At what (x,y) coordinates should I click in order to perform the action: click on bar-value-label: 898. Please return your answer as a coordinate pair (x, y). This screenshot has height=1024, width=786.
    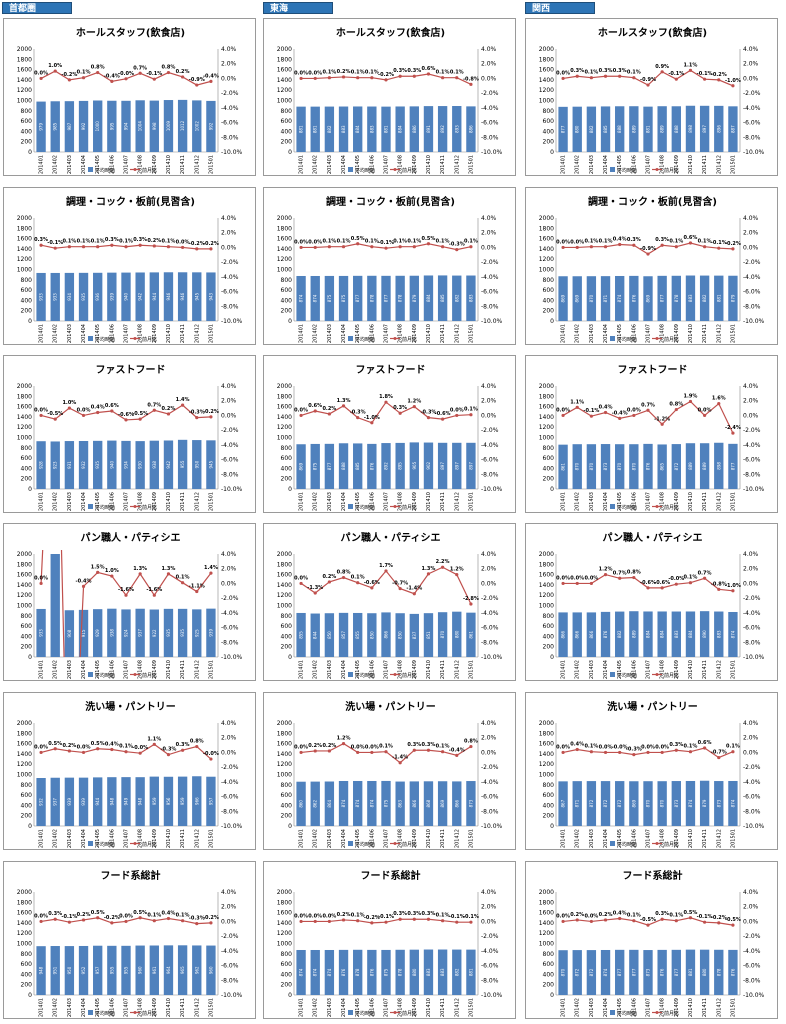
    Looking at the image, I should click on (690, 129).